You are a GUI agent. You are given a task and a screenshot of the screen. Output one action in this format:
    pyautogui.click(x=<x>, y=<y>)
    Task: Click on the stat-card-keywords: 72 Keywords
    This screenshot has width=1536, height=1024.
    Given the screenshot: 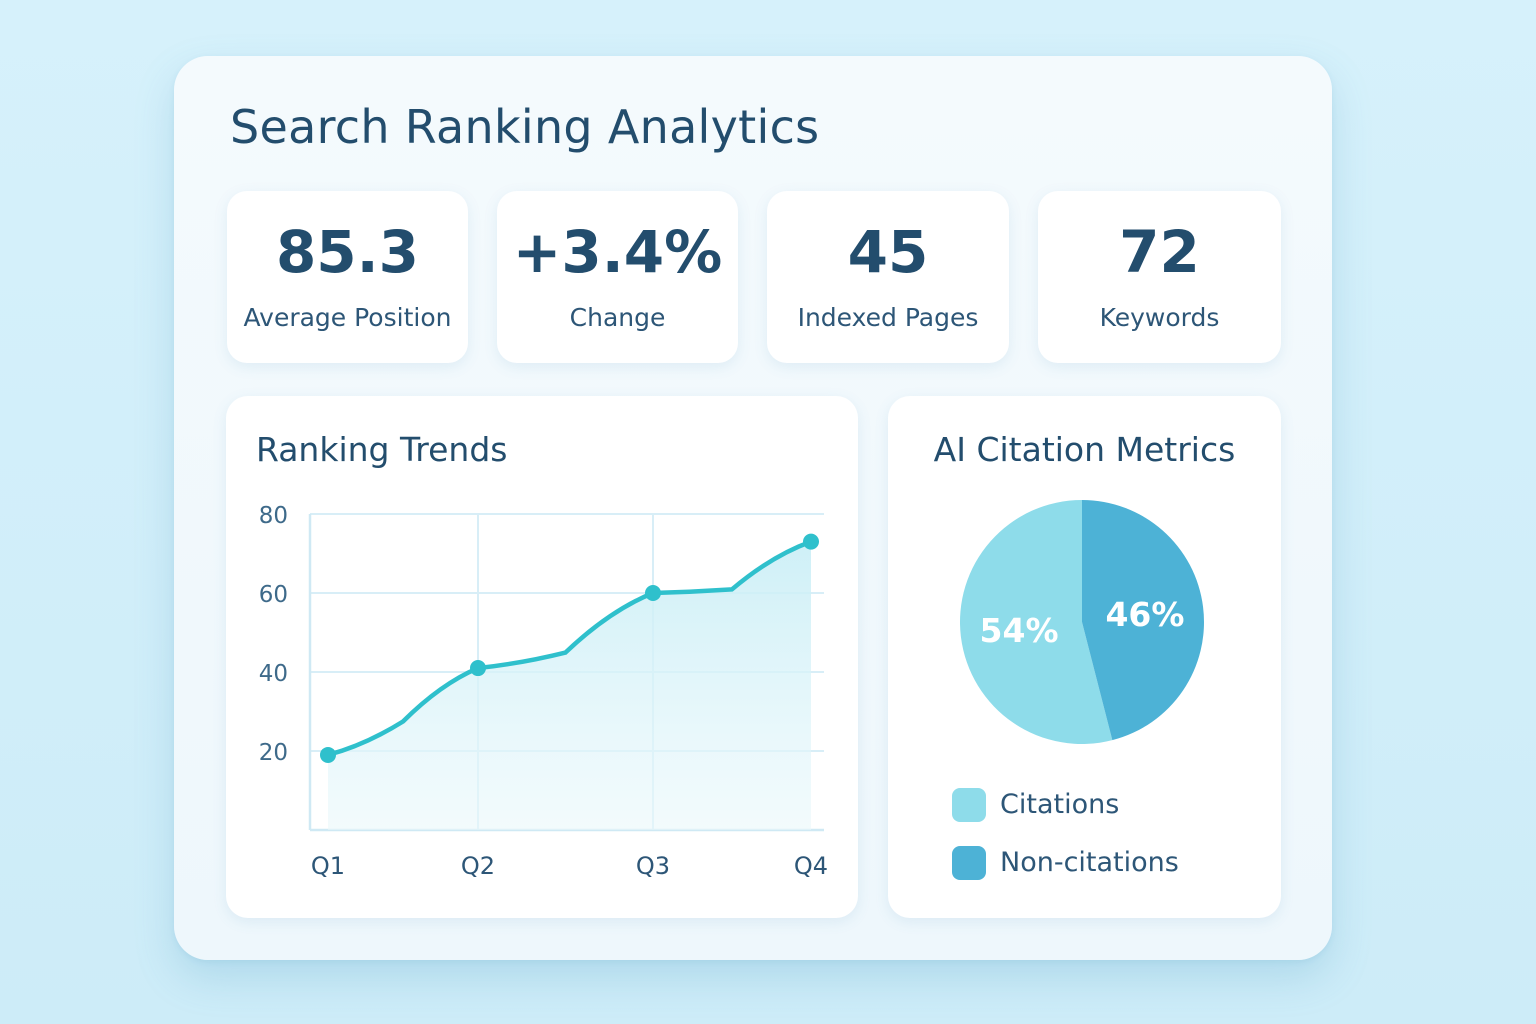 What is the action you would take?
    pyautogui.click(x=1159, y=277)
    